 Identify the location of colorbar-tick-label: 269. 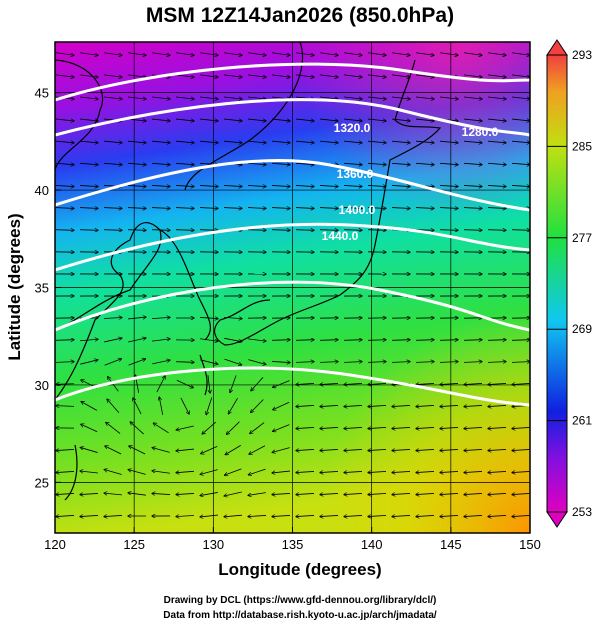
(582, 329).